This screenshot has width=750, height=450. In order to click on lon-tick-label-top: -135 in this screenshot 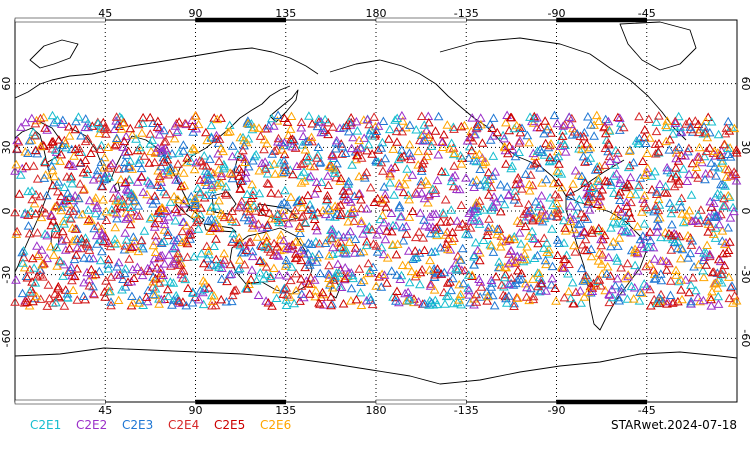, I will do `click(466, 13)`.